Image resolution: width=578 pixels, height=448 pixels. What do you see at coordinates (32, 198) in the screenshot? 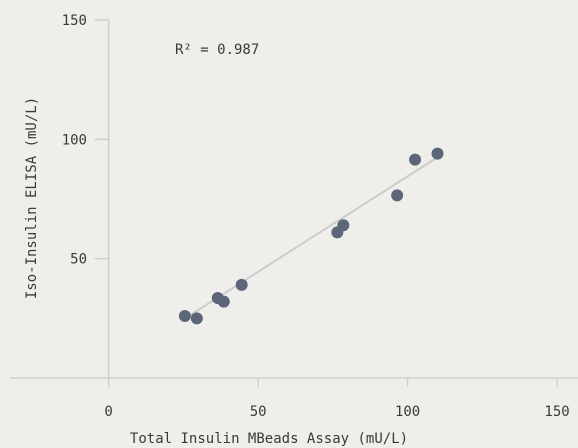
I see `y-axis-title: Iso-Insulin ELISA (mU/L)` at bounding box center [32, 198].